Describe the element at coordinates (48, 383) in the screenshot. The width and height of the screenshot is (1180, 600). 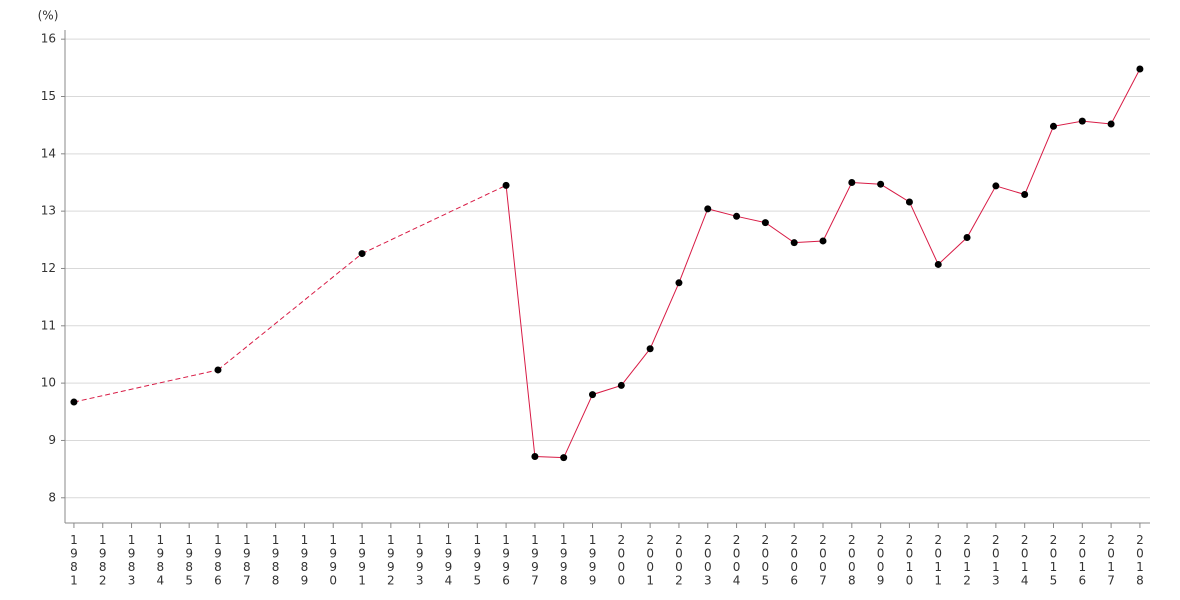
I see `y-tick-label: 10` at that location.